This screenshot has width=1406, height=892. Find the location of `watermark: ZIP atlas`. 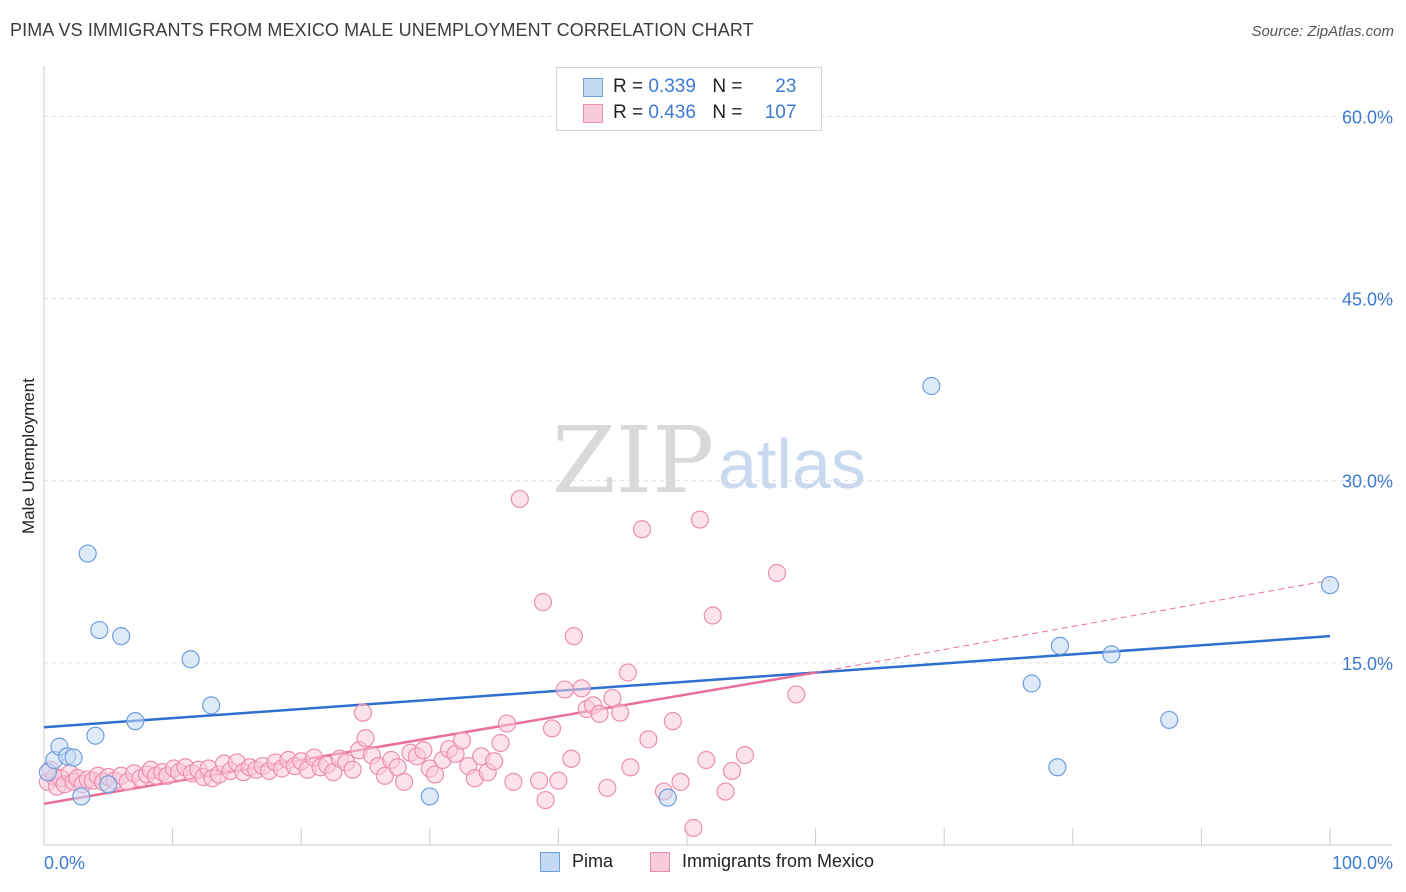

watermark: ZIP atlas is located at coordinates (709, 460).